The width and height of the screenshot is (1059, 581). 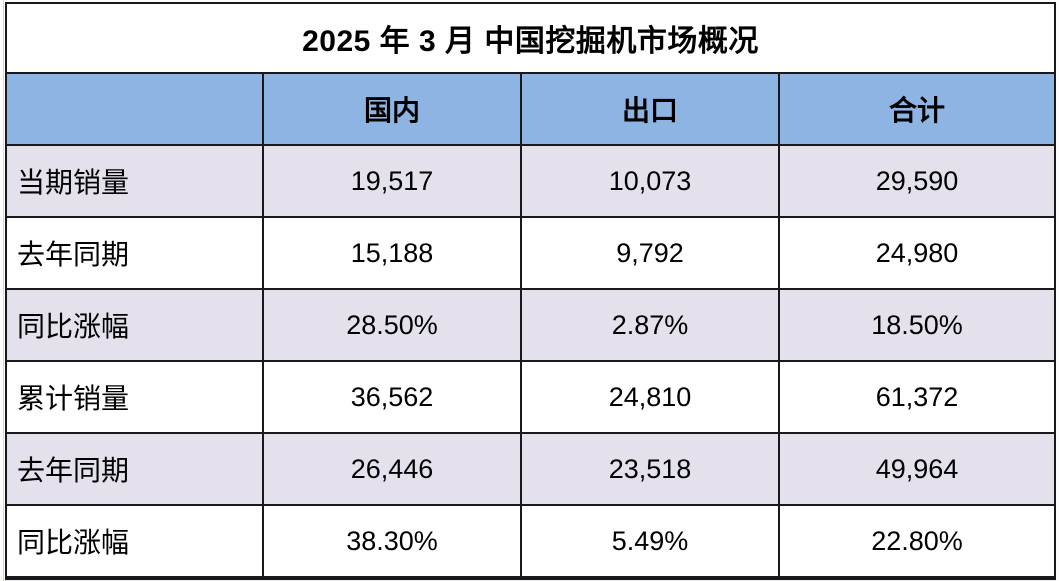 What do you see at coordinates (392, 181) in the screenshot?
I see `cell-current-domestic: 19,517` at bounding box center [392, 181].